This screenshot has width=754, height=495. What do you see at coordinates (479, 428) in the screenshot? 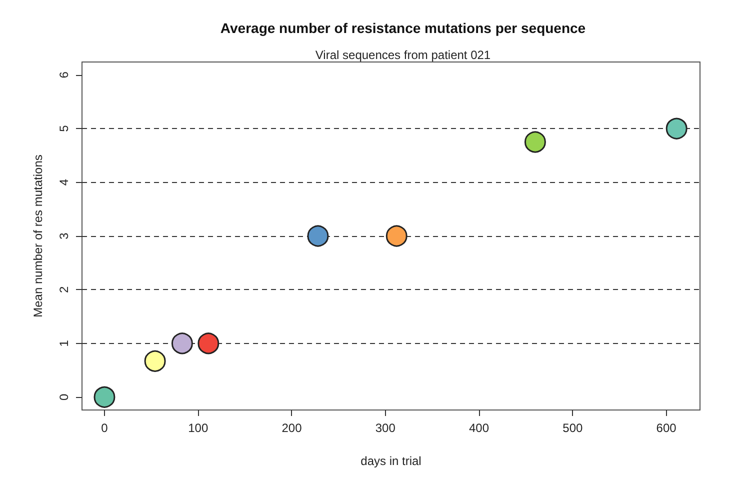
I see `x-tick-label: 400` at bounding box center [479, 428].